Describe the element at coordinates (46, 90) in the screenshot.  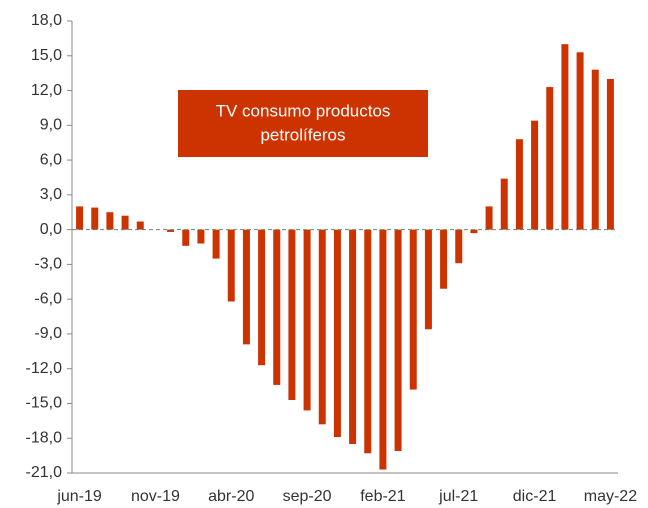
I see `y-tick-label: 12,0` at that location.